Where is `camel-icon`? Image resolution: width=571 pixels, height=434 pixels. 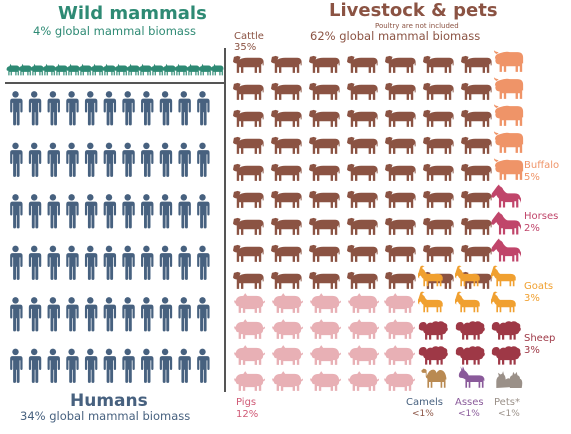
camel-icon is located at coordinates (433, 378).